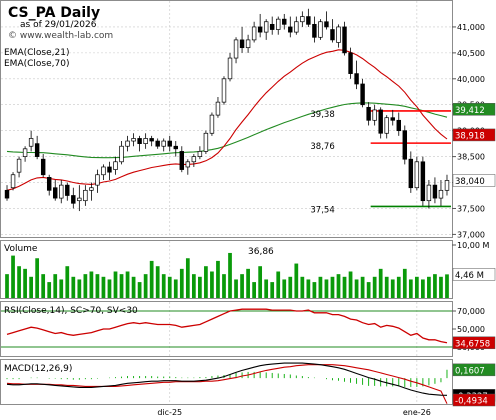 The height and width of the screenshot is (420, 496). Describe the element at coordinates (322, 147) in the screenshot. I see `resistance-level-label: 38,76` at that location.